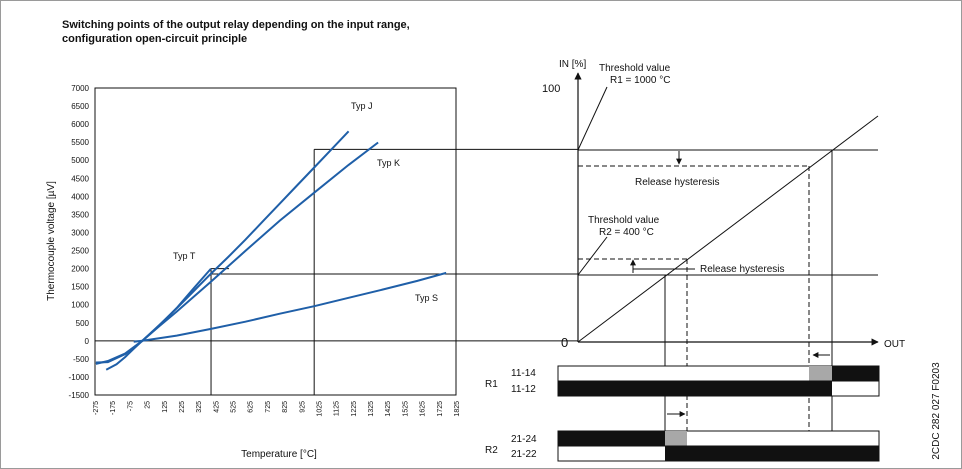 Image resolution: width=962 pixels, height=469 pixels. I want to click on r2-21-24-on, so click(611, 438).